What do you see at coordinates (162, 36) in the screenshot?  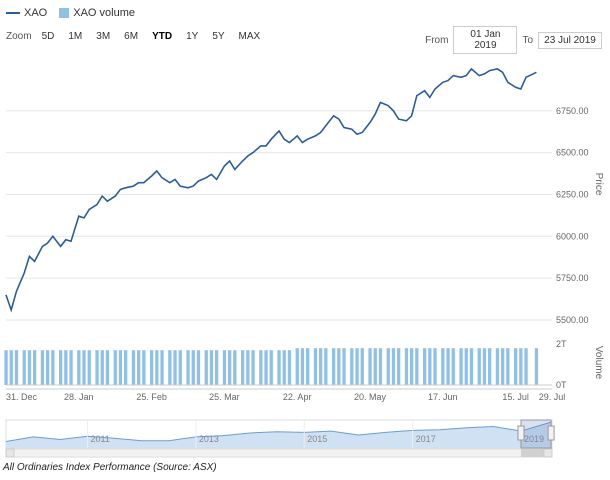 I see `zoom-button-ytd: YTD` at bounding box center [162, 36].